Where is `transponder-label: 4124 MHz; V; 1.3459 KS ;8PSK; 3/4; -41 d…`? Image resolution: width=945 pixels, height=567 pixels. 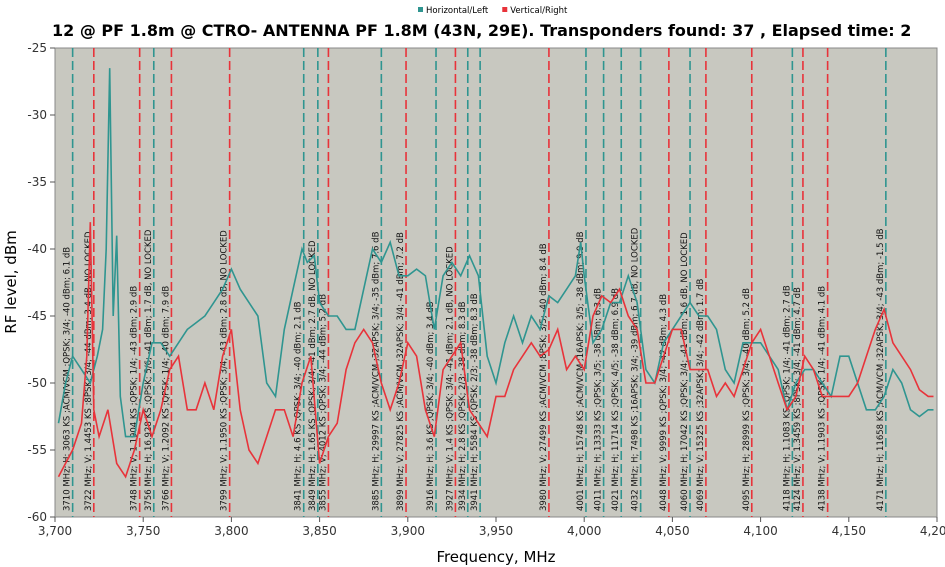
transponder-label: 4124 MHz; V; 1.3459 KS ;8PSK; 3/4; -41 d… is located at coordinates (798, 399).